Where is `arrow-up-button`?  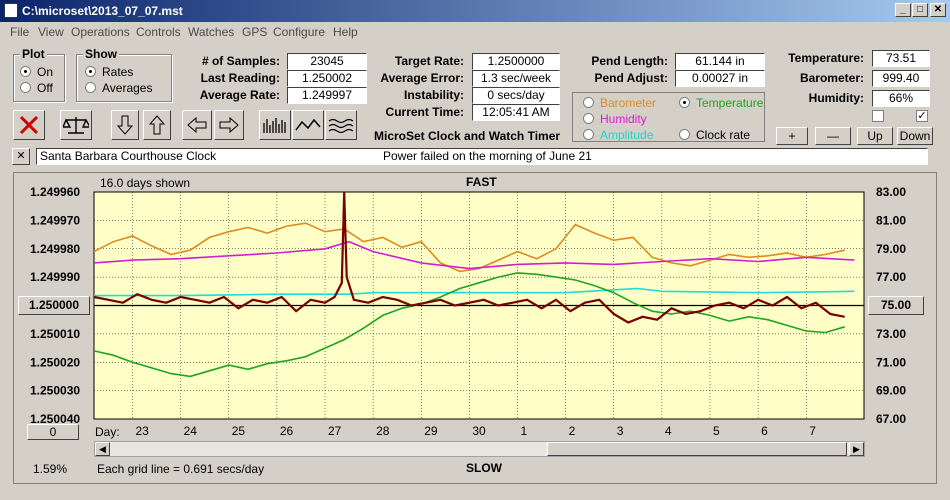
arrow-up-button is located at coordinates (157, 125).